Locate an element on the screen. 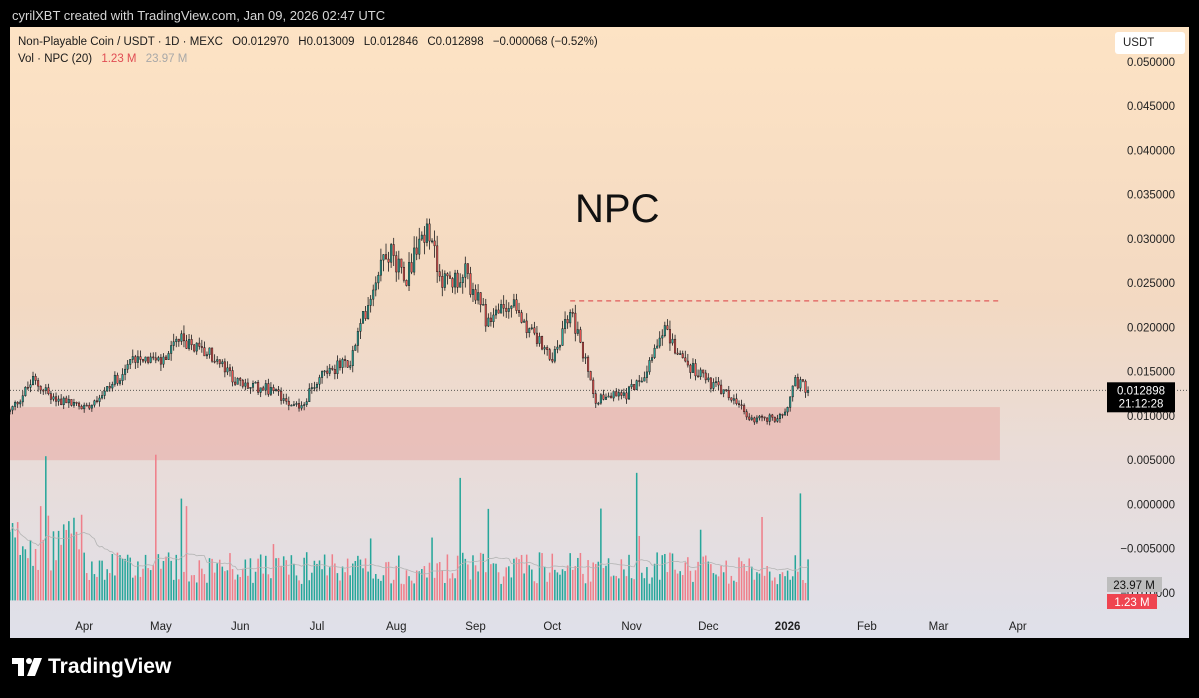 This screenshot has height=698, width=1199. x-tick-label: Apr is located at coordinates (1018, 627).